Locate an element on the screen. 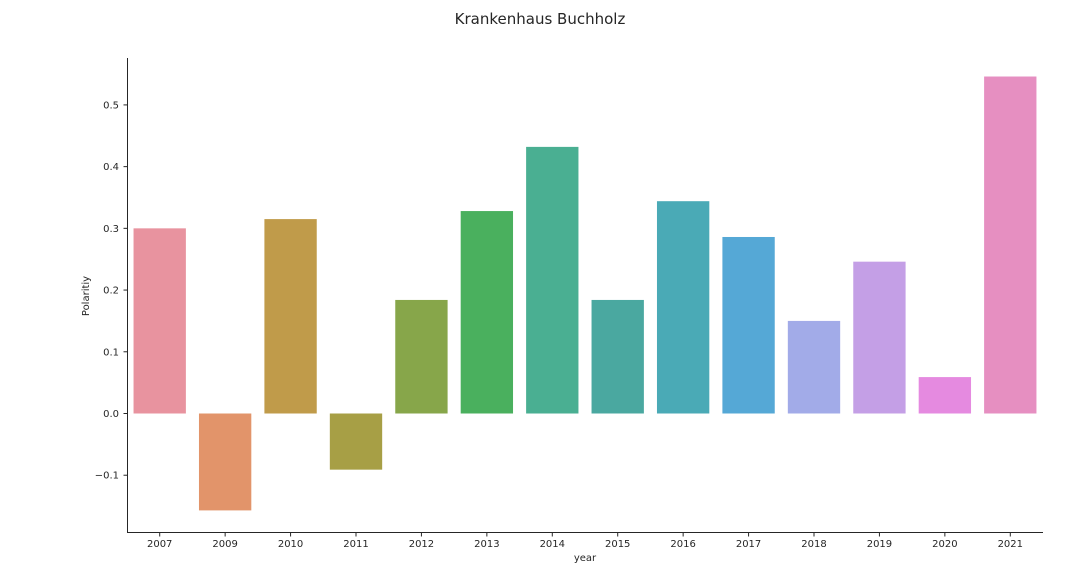  y-ticks-layer: −0.1 0.0 0.1 0.2 0.3 0.4 0.5 is located at coordinates (111, 291).